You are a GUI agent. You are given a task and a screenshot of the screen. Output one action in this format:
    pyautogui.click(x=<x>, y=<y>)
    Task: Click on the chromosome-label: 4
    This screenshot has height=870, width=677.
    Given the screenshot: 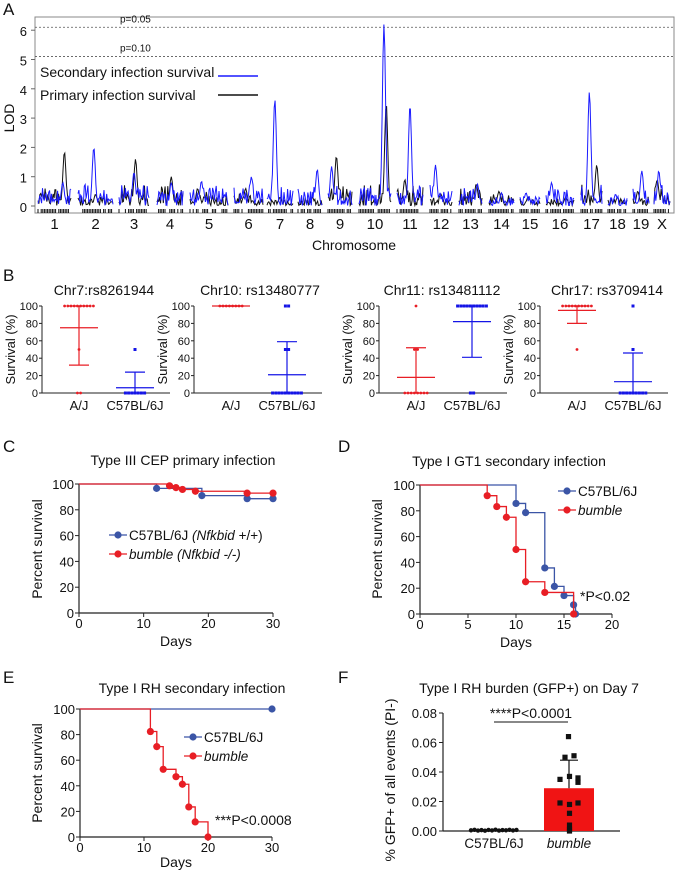 What is the action you would take?
    pyautogui.click(x=170, y=224)
    